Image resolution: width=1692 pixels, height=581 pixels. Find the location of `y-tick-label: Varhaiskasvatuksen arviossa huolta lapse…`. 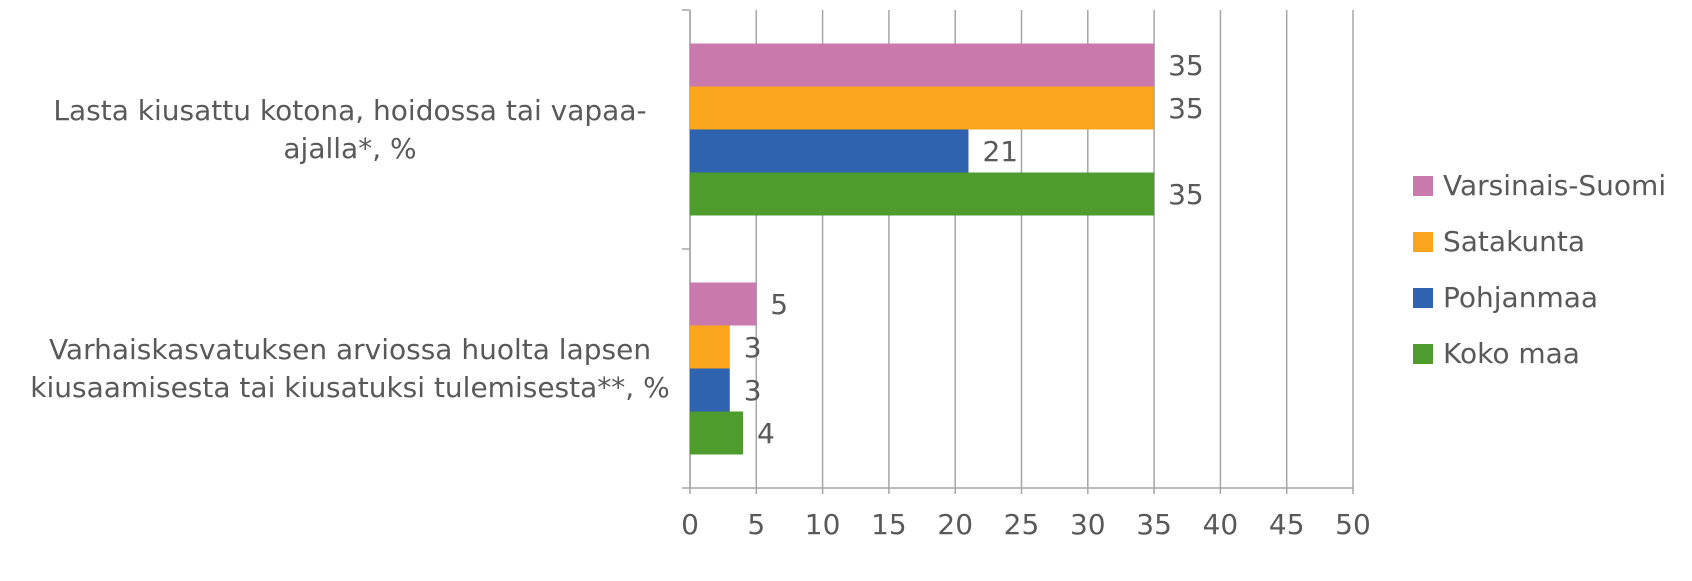

y-tick-label: Varhaiskasvatuksen arviossa huolta lapse… is located at coordinates (350, 368).